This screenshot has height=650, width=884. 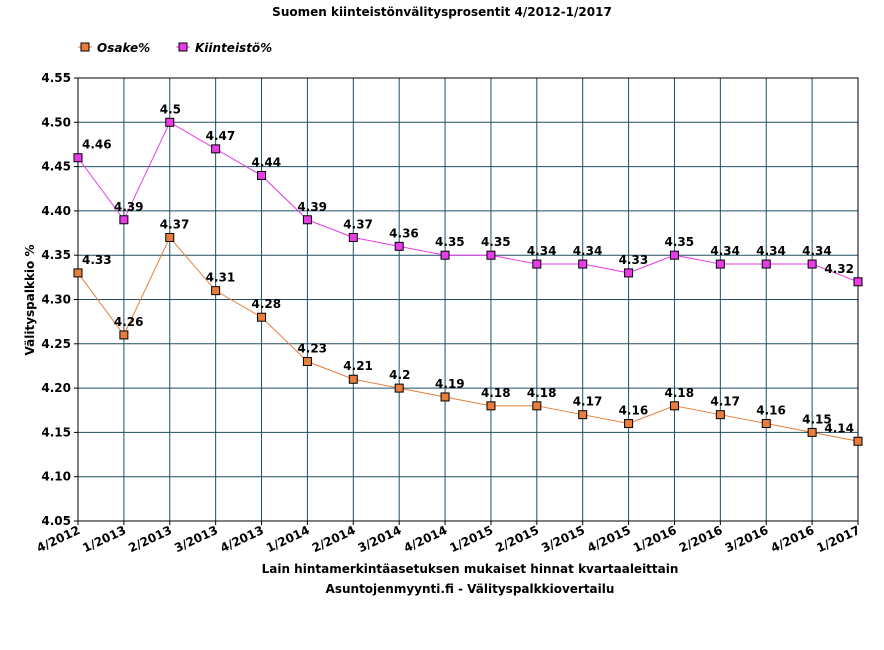 I want to click on x-tick-label: 4/2016, so click(x=793, y=539).